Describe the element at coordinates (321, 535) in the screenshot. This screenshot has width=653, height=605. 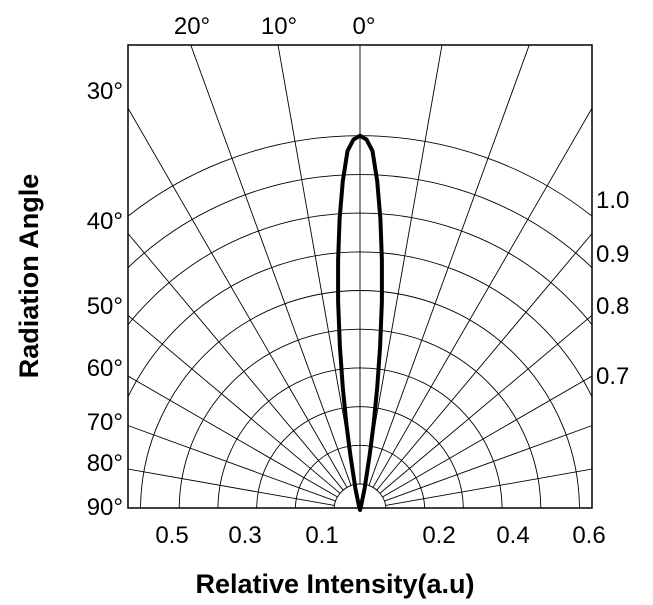
I see `bottom-tick-label: 0.1` at that location.